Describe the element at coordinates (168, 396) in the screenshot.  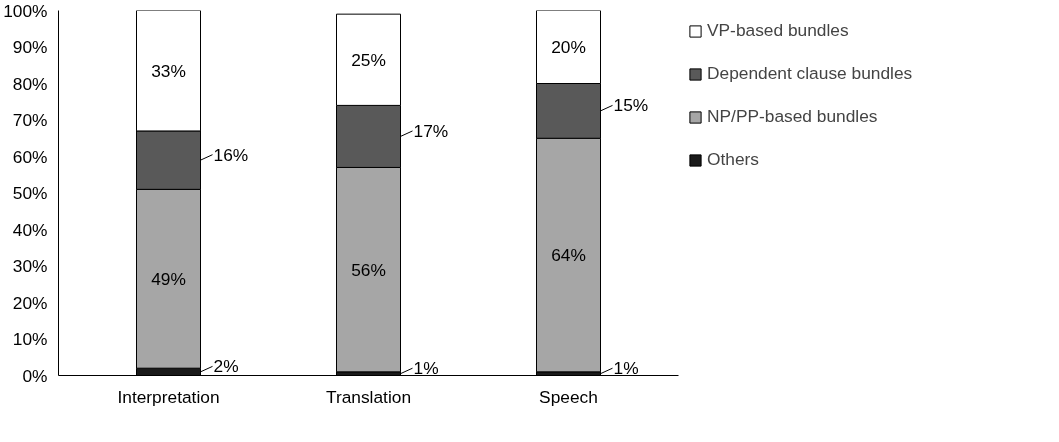
I see `x-tick-label: Interpretation` at that location.